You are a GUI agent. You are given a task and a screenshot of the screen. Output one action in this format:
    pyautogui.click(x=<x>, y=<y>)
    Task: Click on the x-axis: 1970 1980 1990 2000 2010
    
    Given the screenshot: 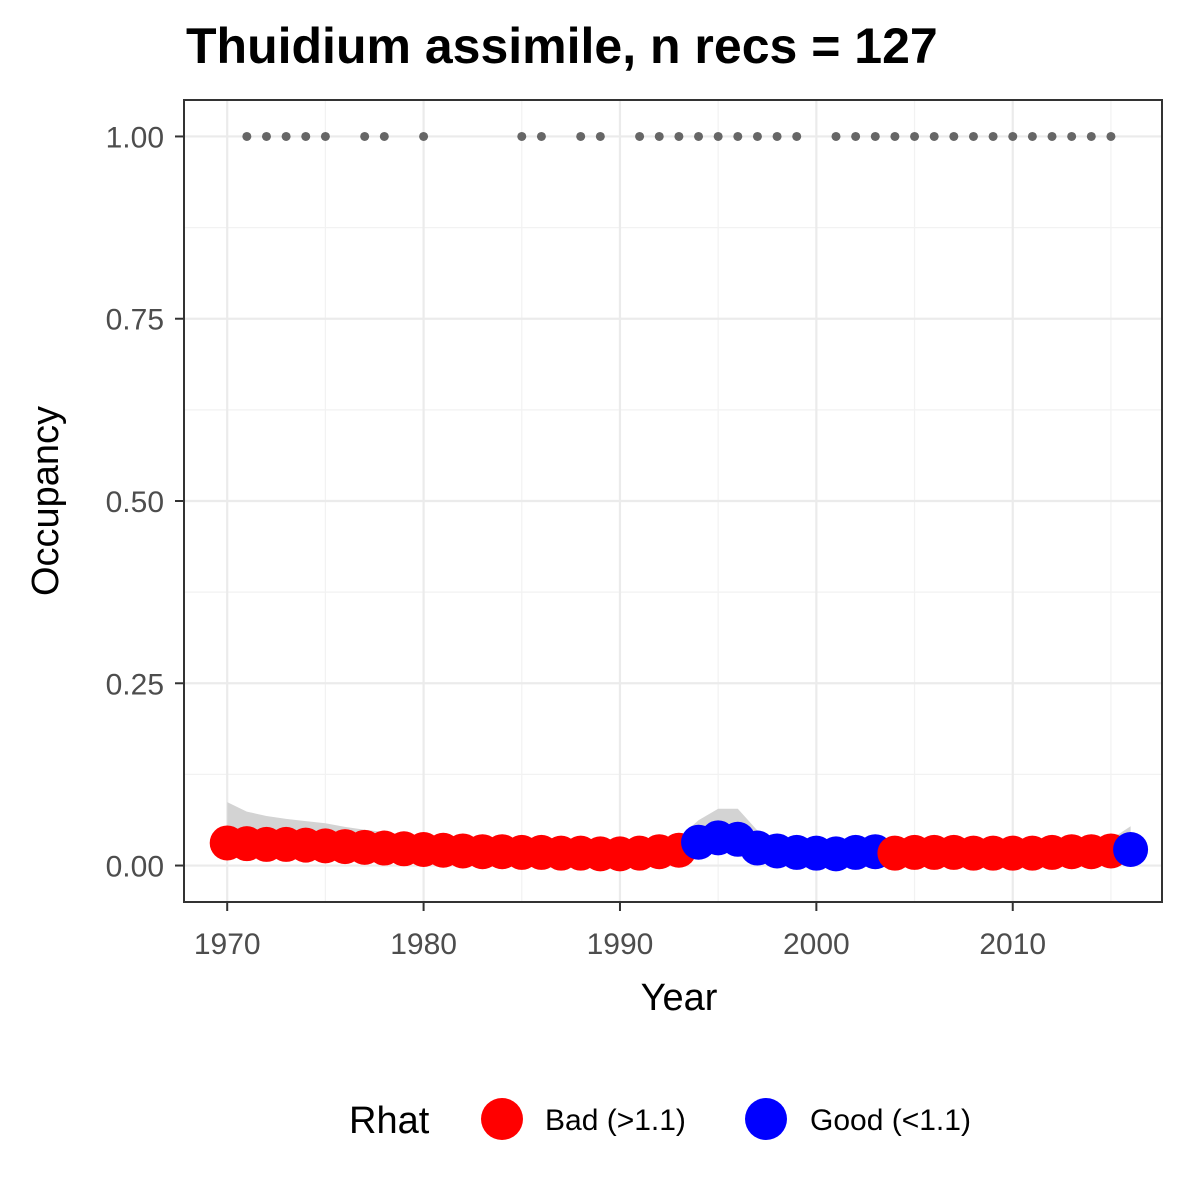 What is the action you would take?
    pyautogui.click(x=620, y=931)
    